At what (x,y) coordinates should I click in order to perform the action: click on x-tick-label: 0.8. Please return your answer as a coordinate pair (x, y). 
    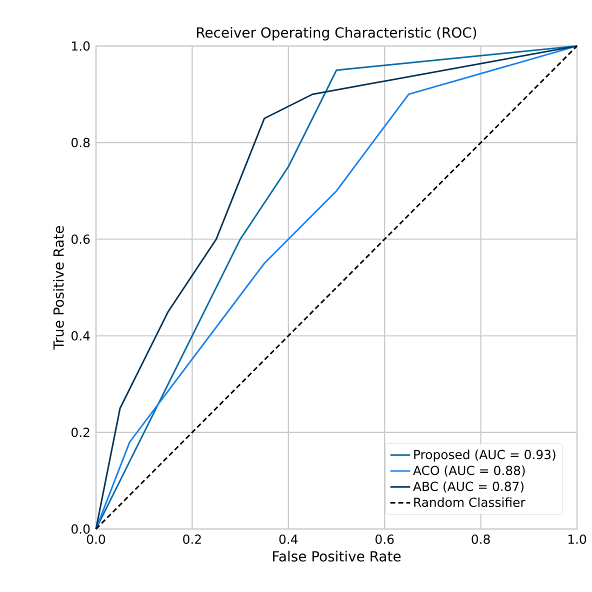
    Looking at the image, I should click on (481, 539).